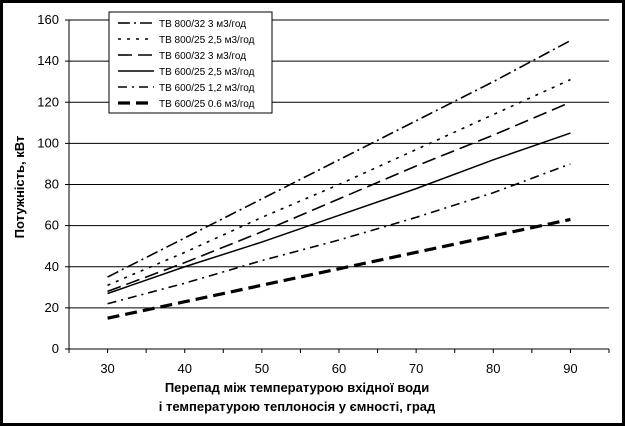 The height and width of the screenshot is (426, 625). What do you see at coordinates (184, 368) in the screenshot?
I see `x-tick-label-40: 40` at bounding box center [184, 368].